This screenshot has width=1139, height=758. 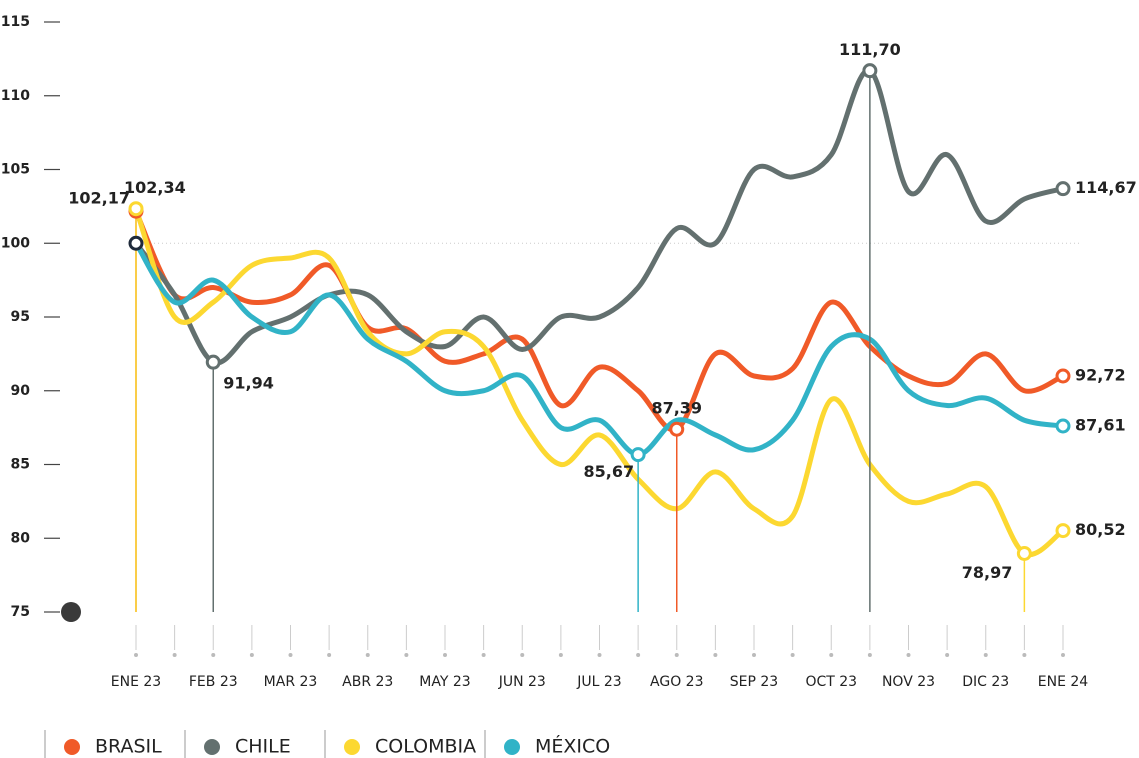 What do you see at coordinates (21, 391) in the screenshot?
I see `y-tick-label: 90` at bounding box center [21, 391].